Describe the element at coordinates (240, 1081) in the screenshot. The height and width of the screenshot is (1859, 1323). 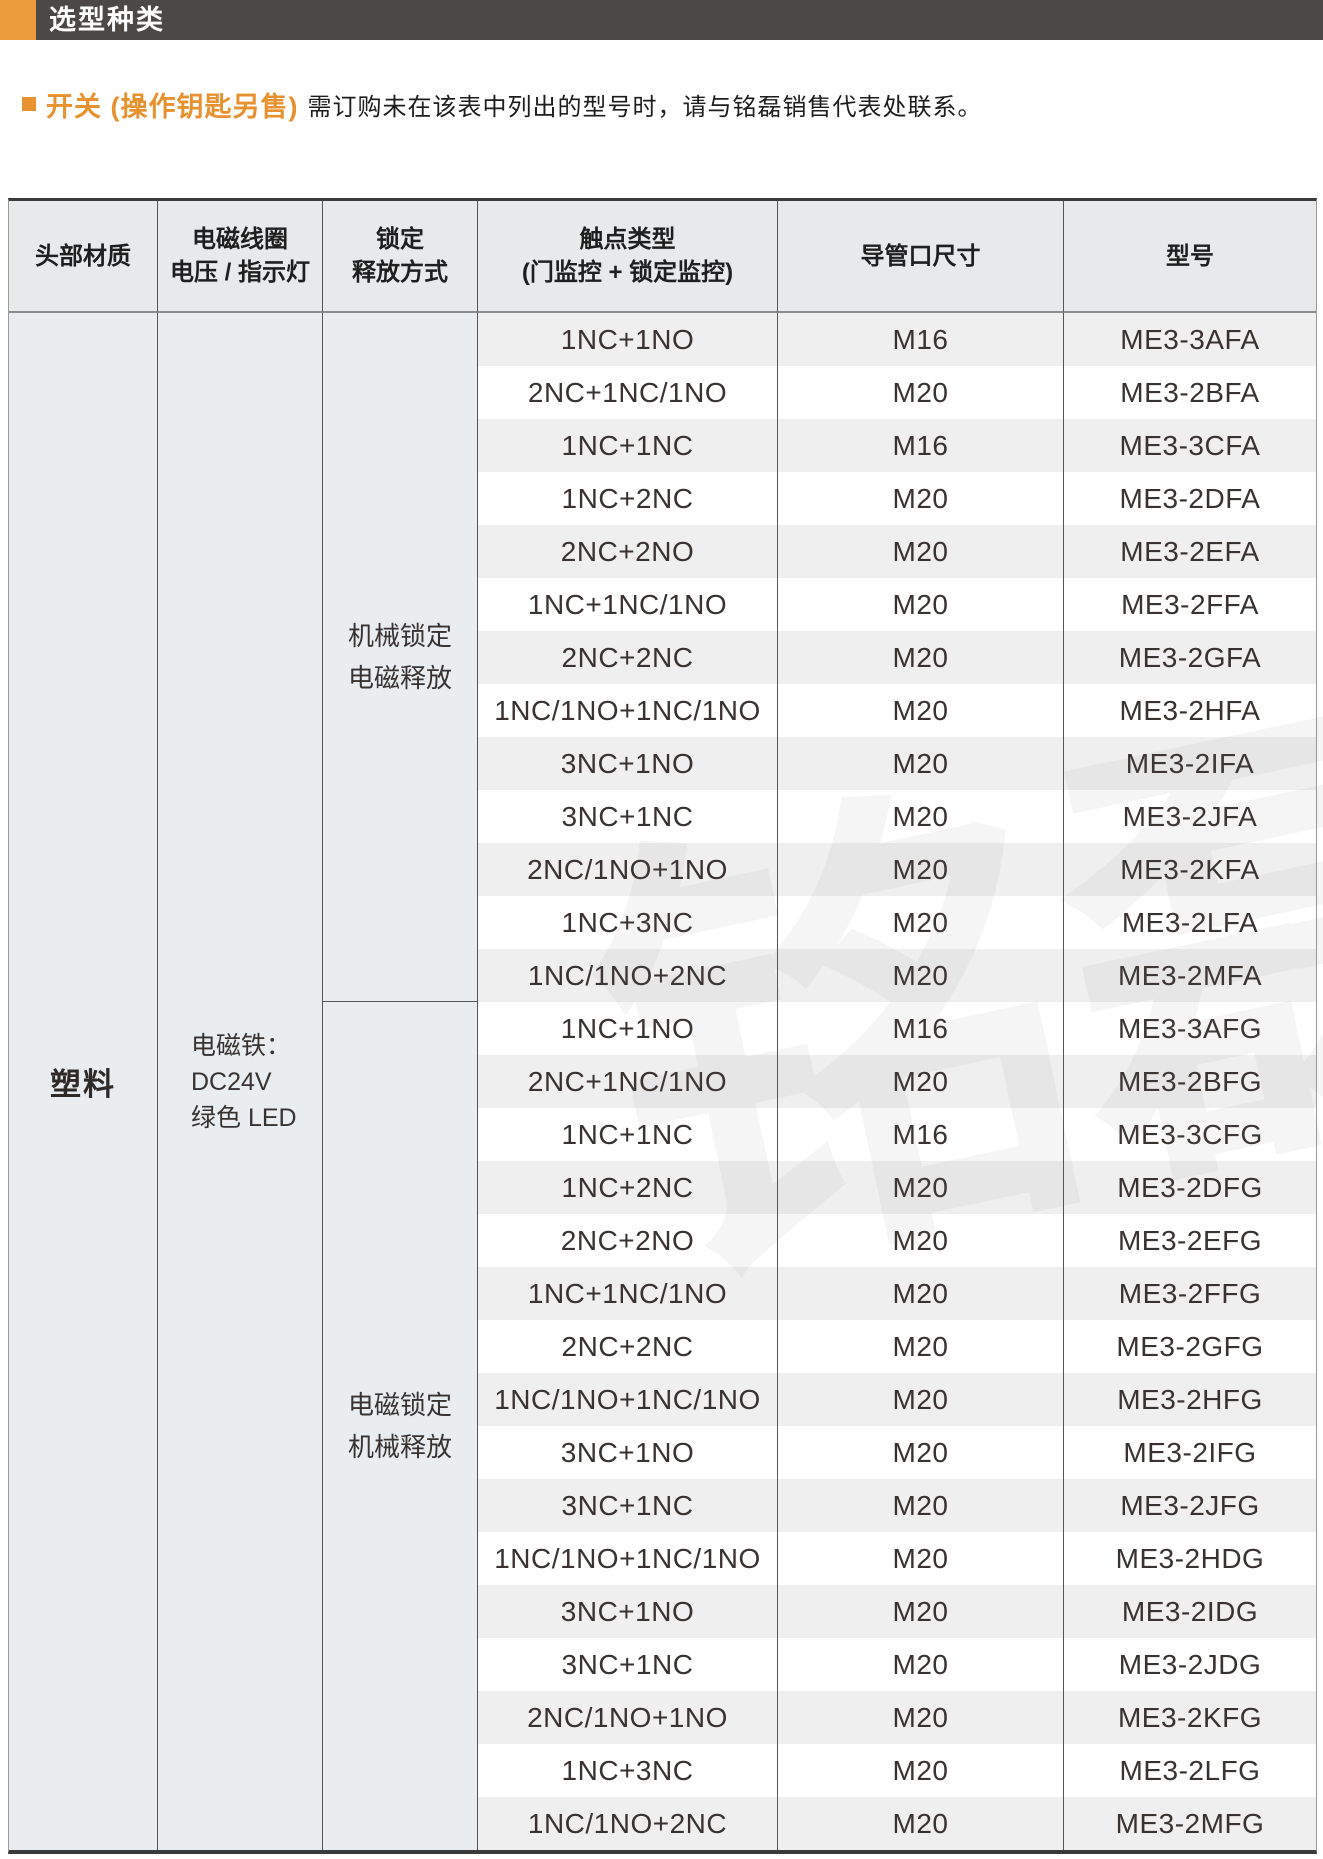
I see `coil-voltage-cell: 电磁铁： DC24V 绿色 LED` at that location.